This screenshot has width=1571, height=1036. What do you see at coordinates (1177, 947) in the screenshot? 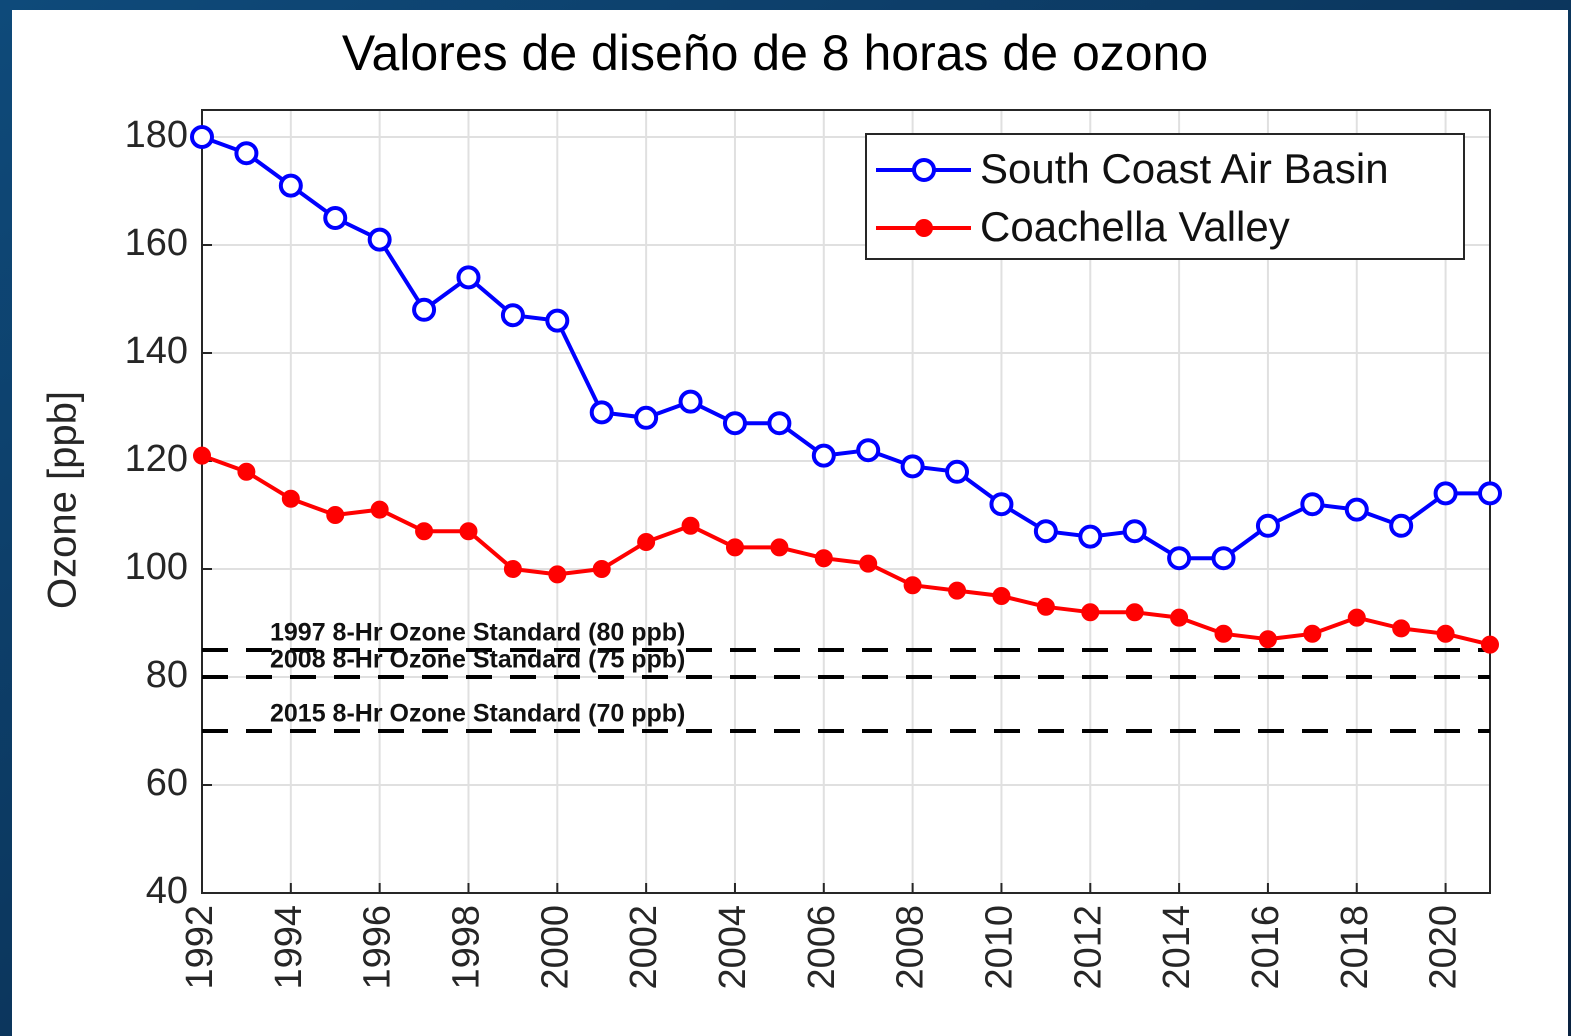
I see `x-tick-label: 2014` at bounding box center [1177, 947].